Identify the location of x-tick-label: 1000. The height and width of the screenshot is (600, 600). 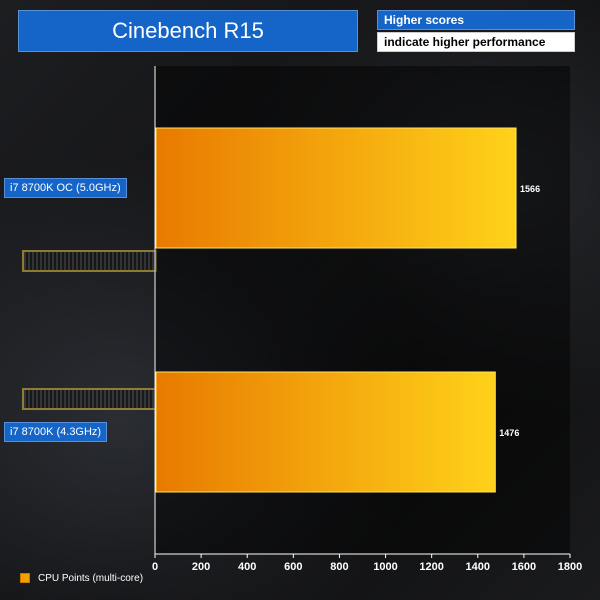
(385, 567).